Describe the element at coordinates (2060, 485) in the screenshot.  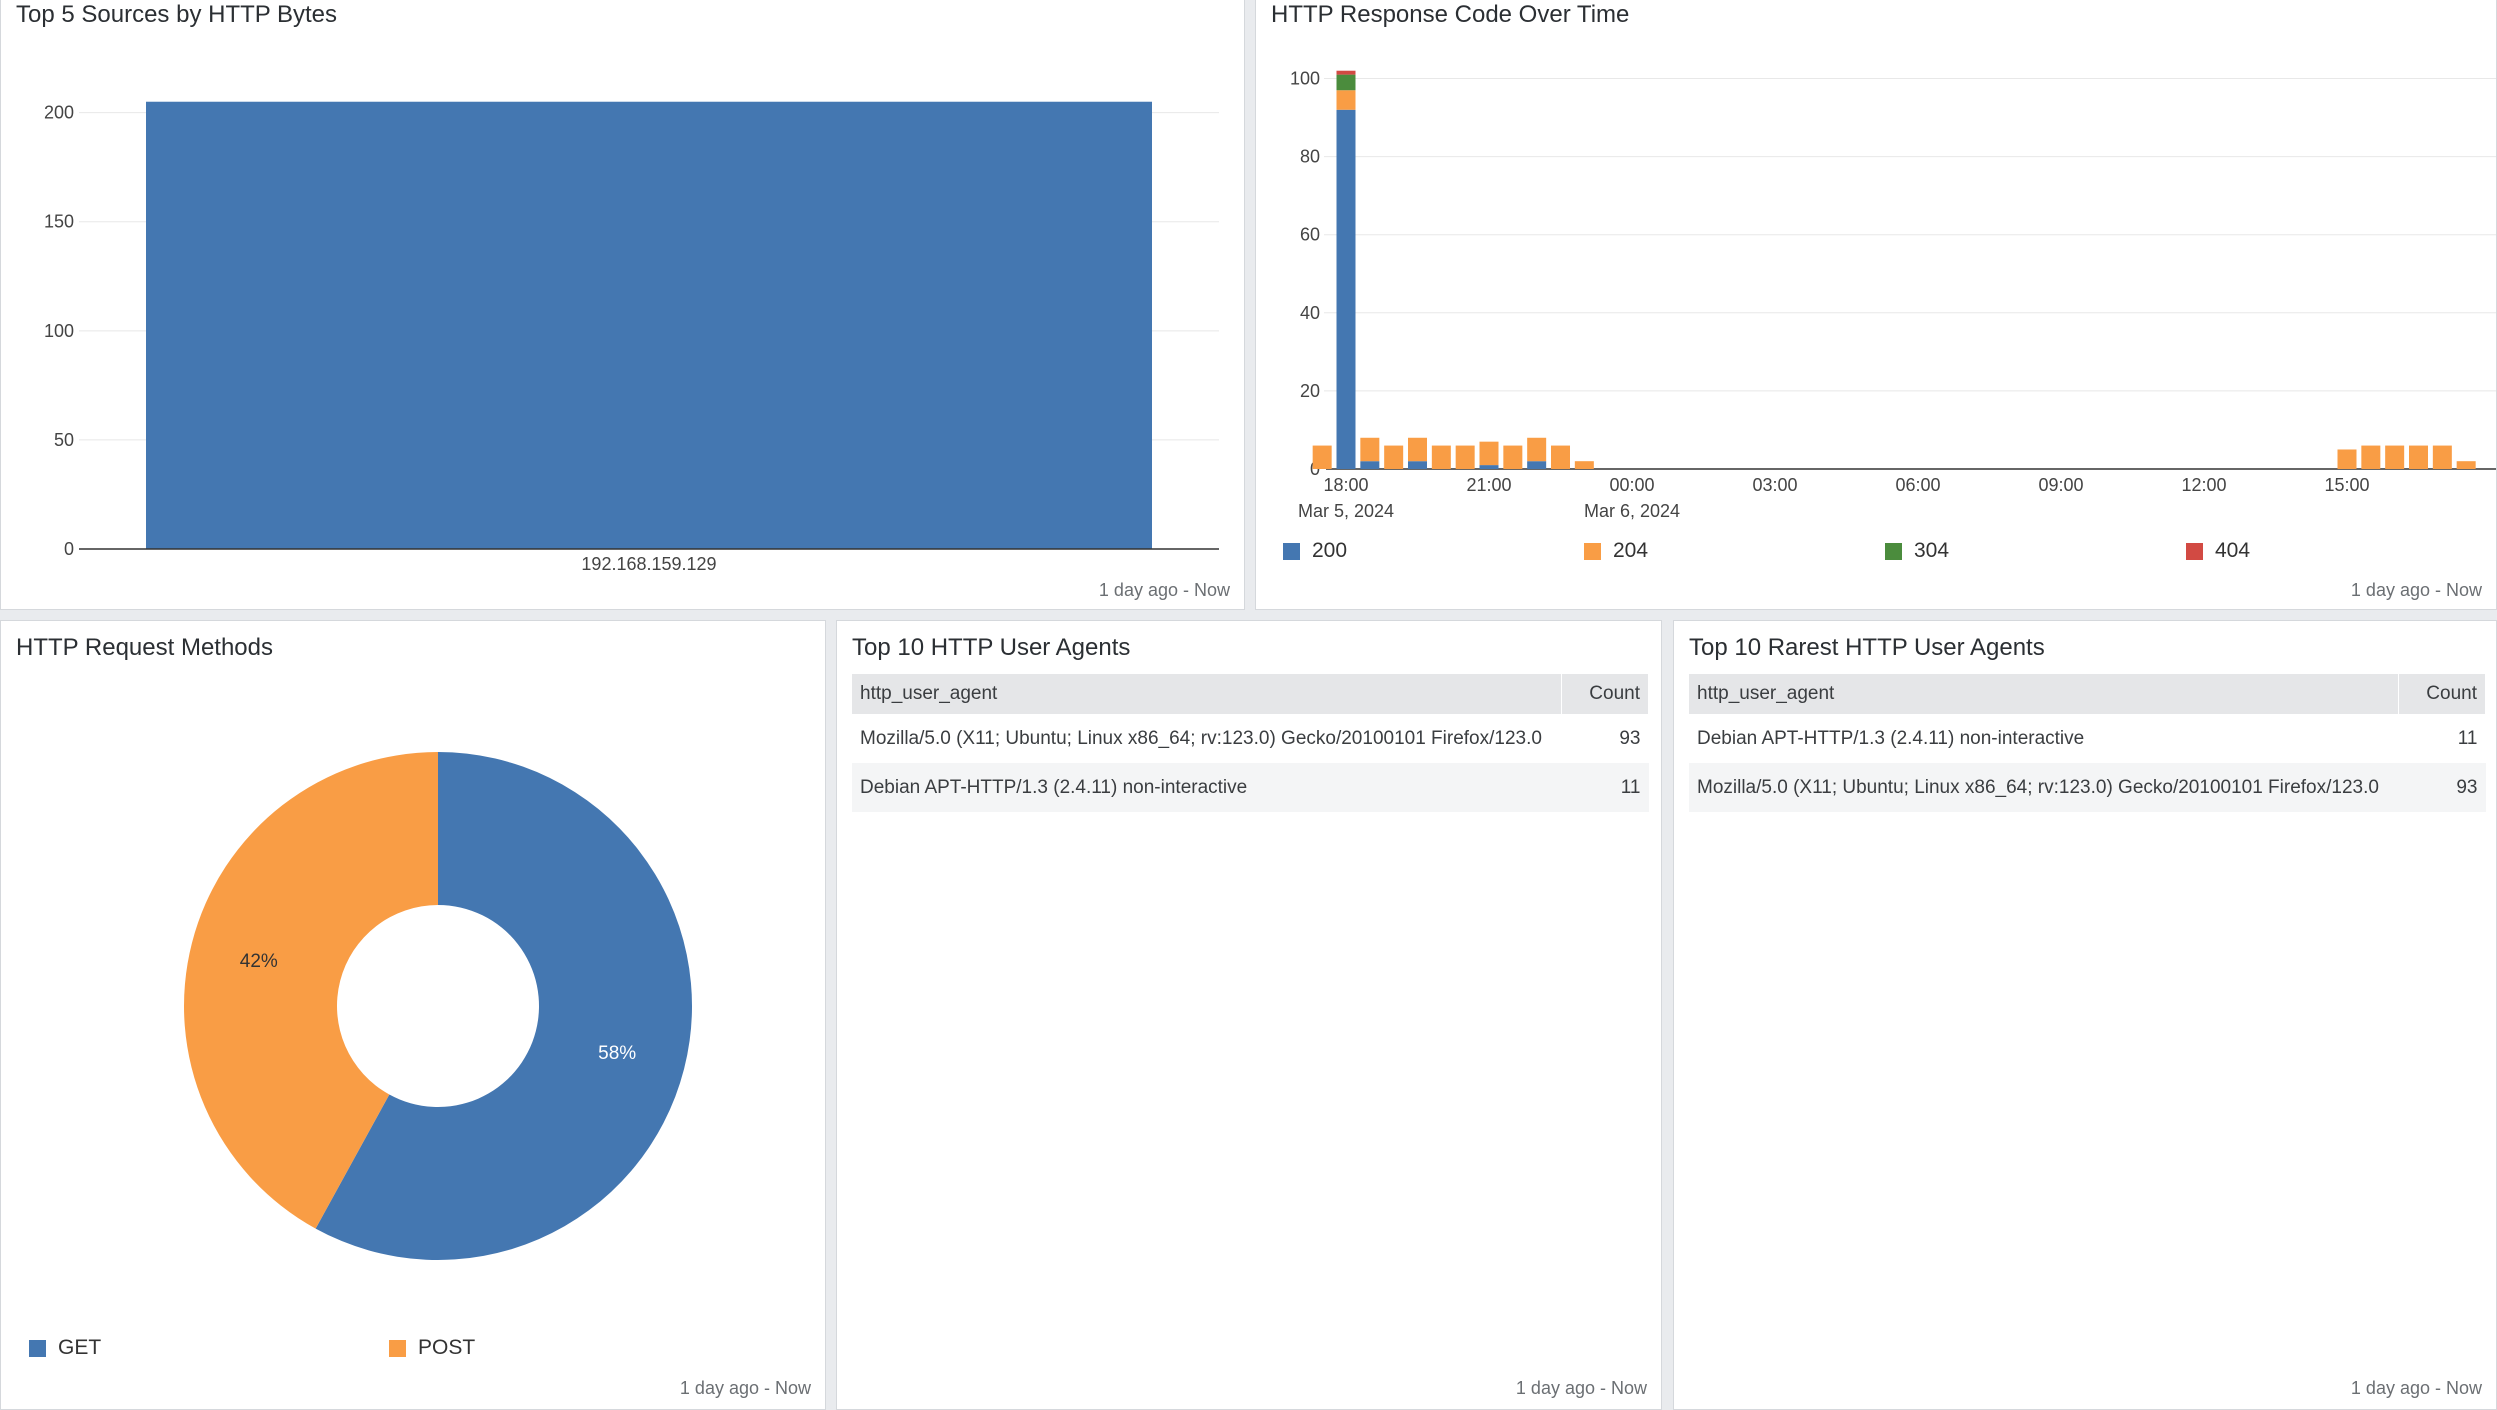
I see `x-tick-label: 09:00` at that location.